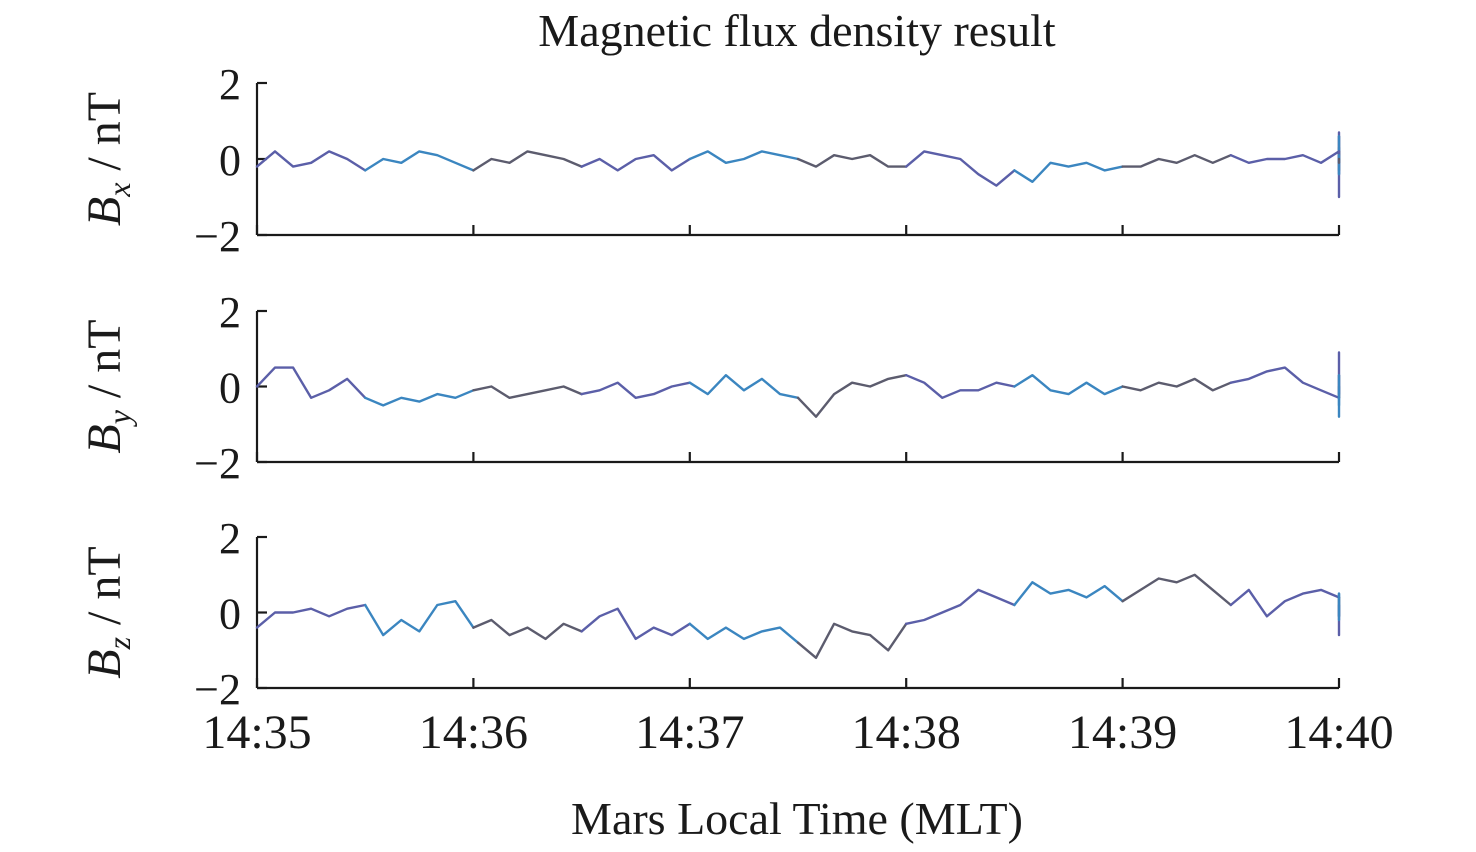 The image size is (1476, 852). What do you see at coordinates (689, 732) in the screenshot?
I see `x-tick-label: 14:37` at bounding box center [689, 732].